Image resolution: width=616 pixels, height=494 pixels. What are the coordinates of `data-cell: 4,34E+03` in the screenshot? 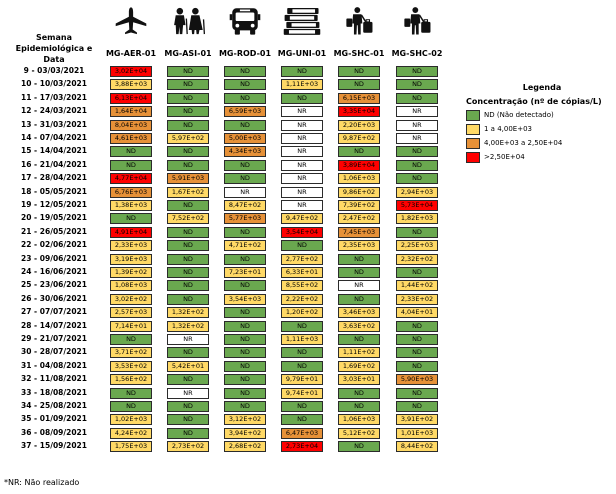 It's located at (245, 152).